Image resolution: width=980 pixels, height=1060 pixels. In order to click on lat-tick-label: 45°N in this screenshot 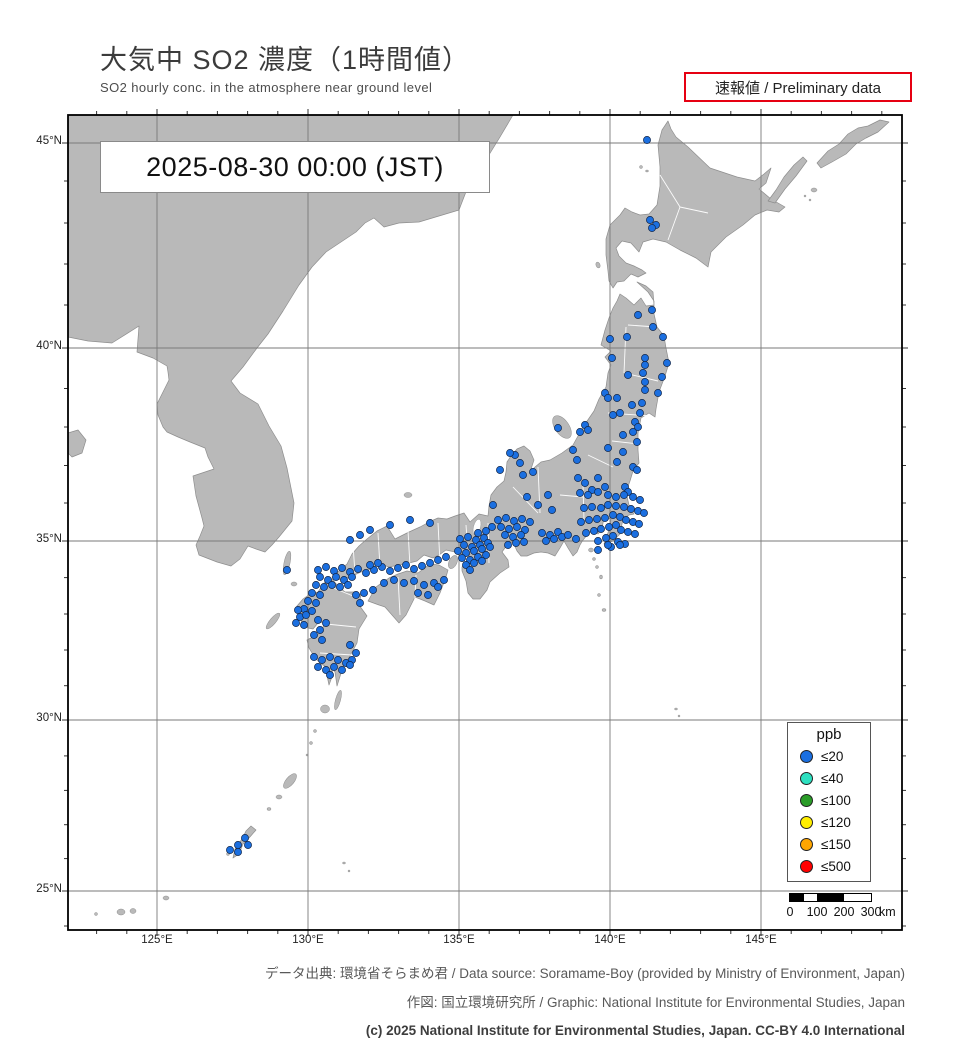, I will do `click(49, 141)`.